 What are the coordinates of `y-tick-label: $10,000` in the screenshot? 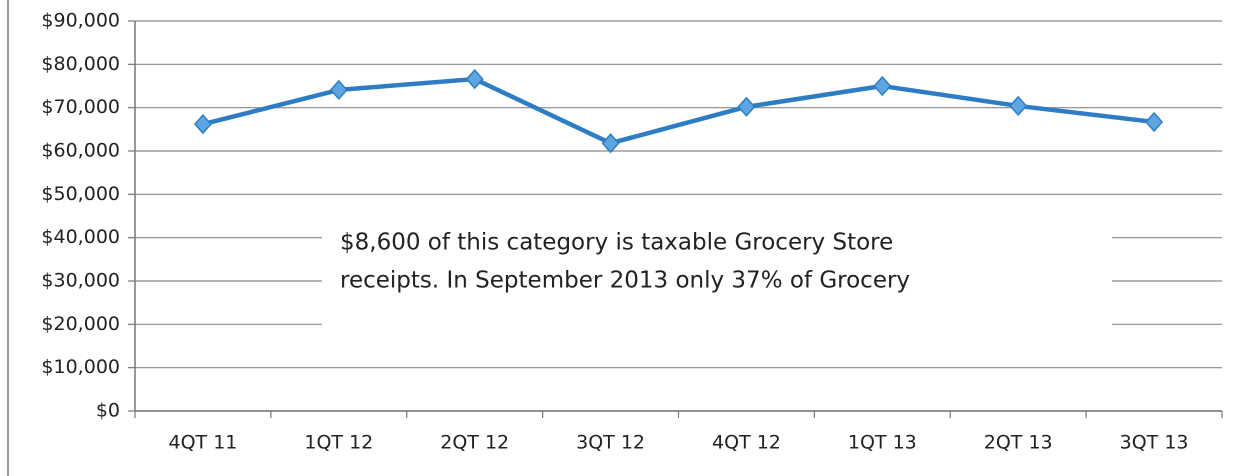 It's located at (80, 367).